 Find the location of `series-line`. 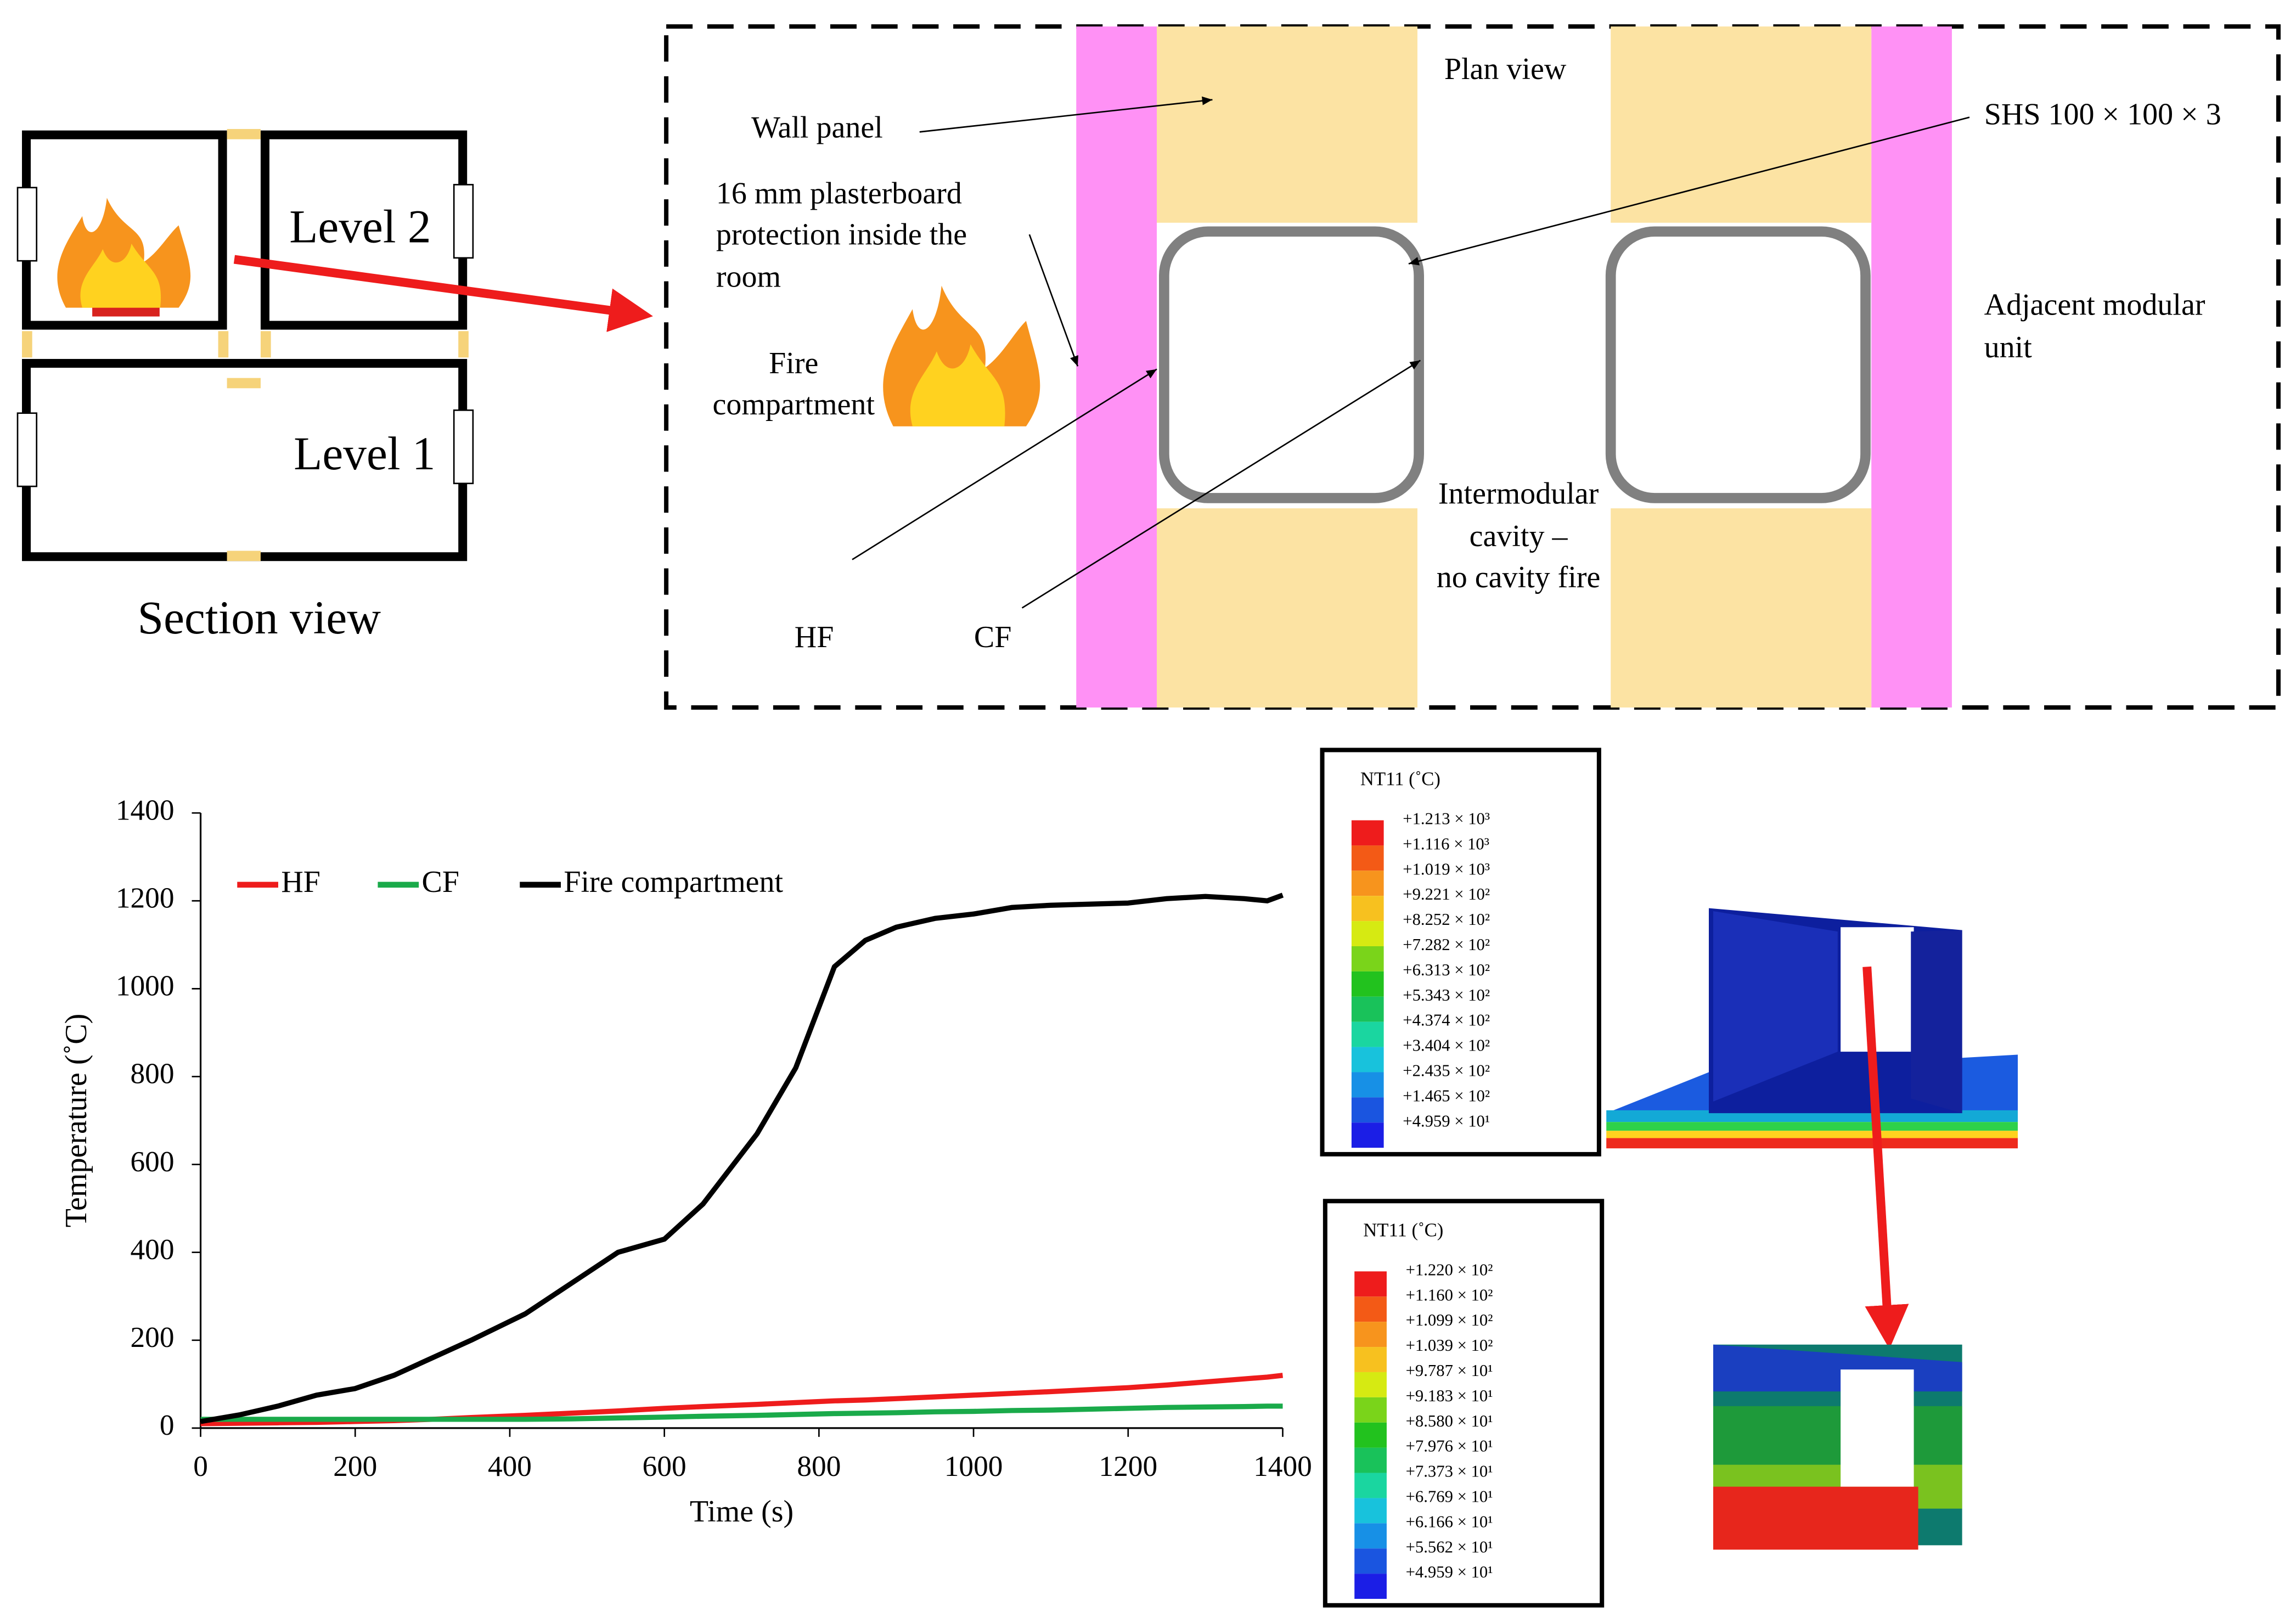

series-line is located at coordinates (741, 1412).